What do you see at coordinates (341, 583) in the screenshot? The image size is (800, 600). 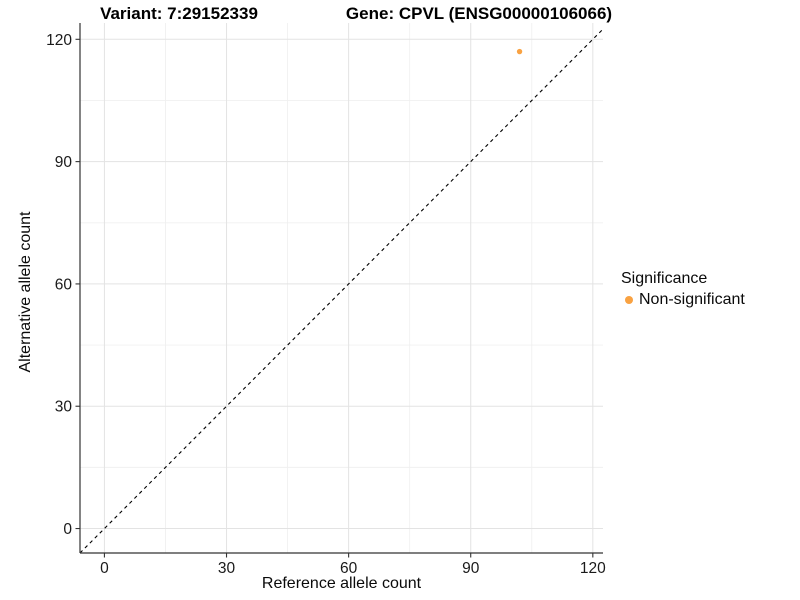 I see `x-axis-title: Reference allele count` at bounding box center [341, 583].